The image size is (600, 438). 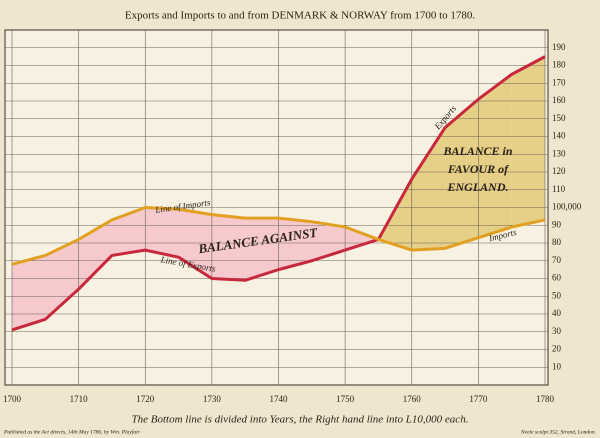 What do you see at coordinates (558, 432) in the screenshot?
I see `engraver: Neele sculpt 352, Strand, London.` at bounding box center [558, 432].